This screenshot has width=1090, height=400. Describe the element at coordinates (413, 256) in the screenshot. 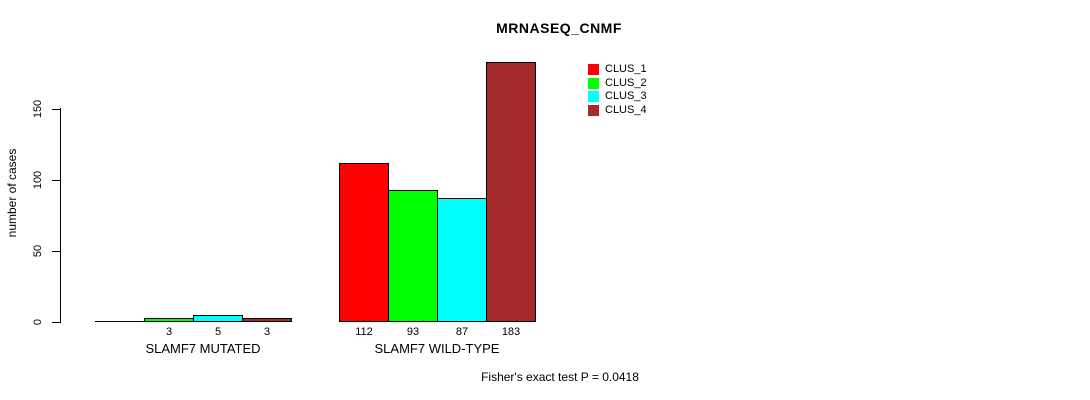

I see `bar-clus_2-wild-type` at that location.